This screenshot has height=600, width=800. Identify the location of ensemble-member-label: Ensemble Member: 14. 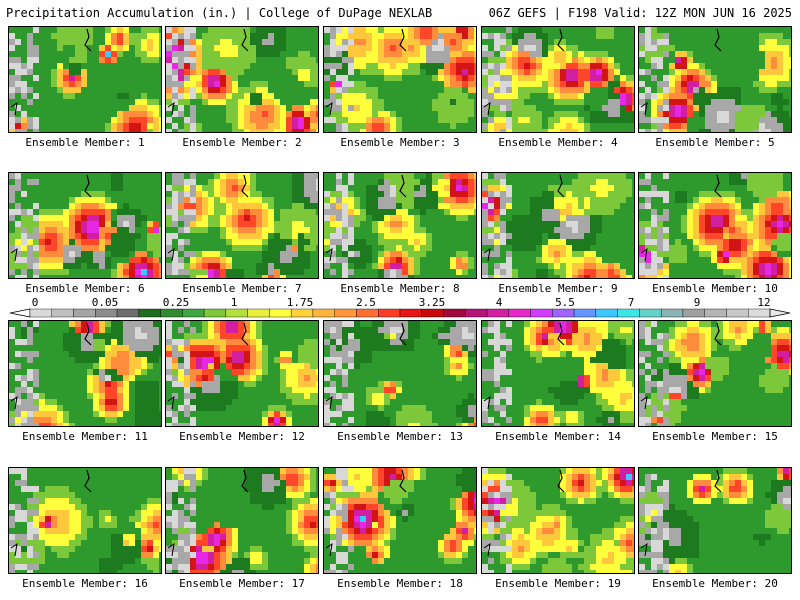
(558, 436).